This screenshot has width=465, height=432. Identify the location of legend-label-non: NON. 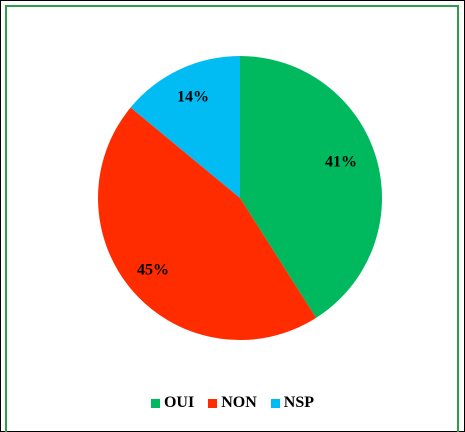
(239, 402).